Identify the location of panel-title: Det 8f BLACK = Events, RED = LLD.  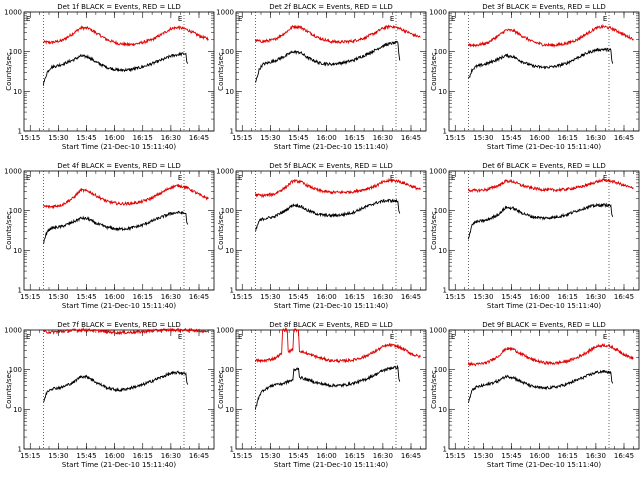
(330, 325).